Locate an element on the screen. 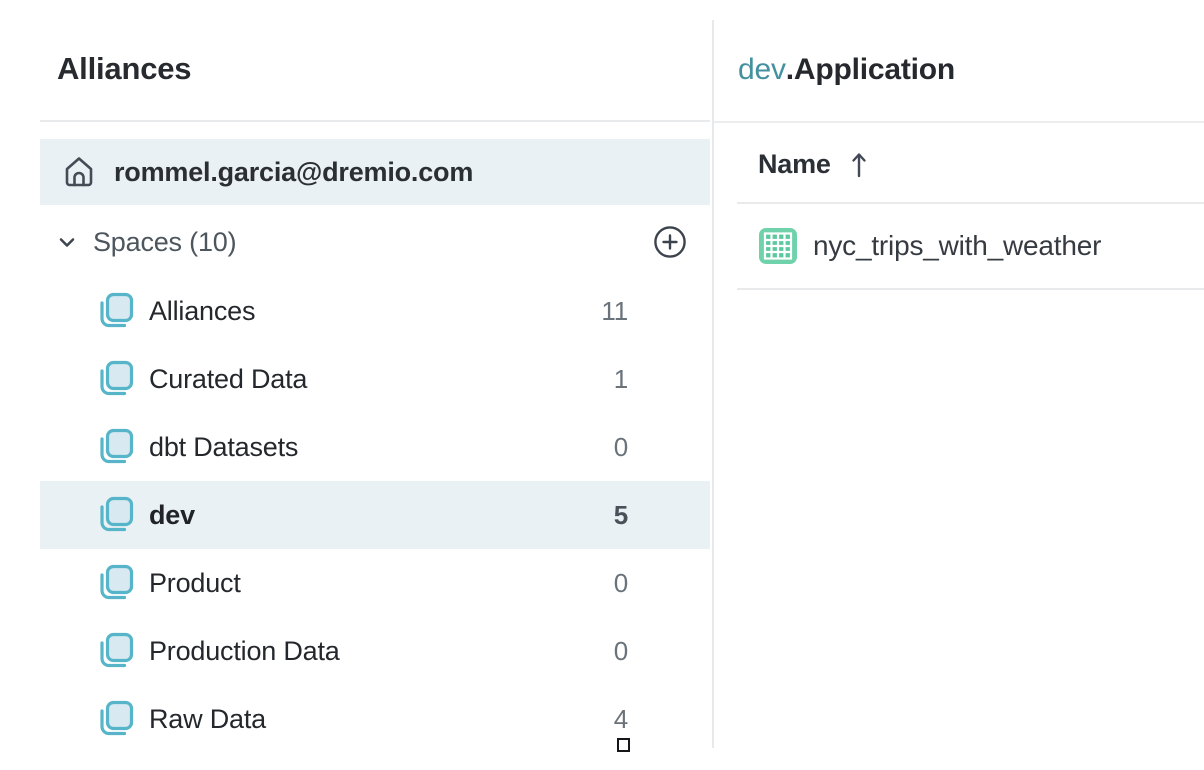  panel-divider is located at coordinates (713, 384).